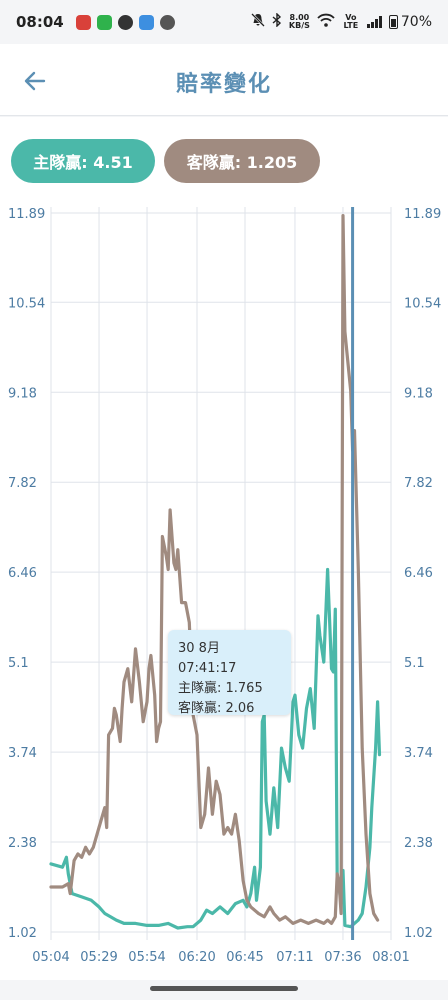 This screenshot has height=1000, width=448. What do you see at coordinates (104, 22) in the screenshot?
I see `message-app-icon` at bounding box center [104, 22].